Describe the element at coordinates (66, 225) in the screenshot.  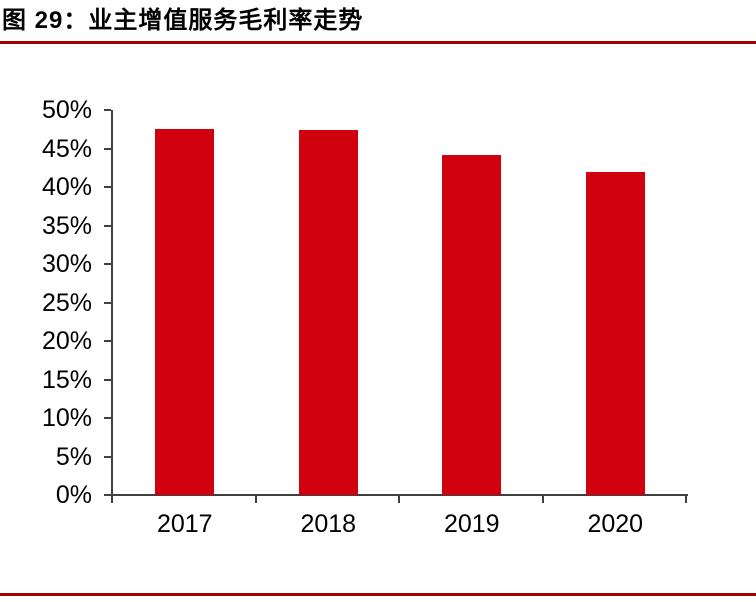
I see `y-tick-label: 35%` at that location.